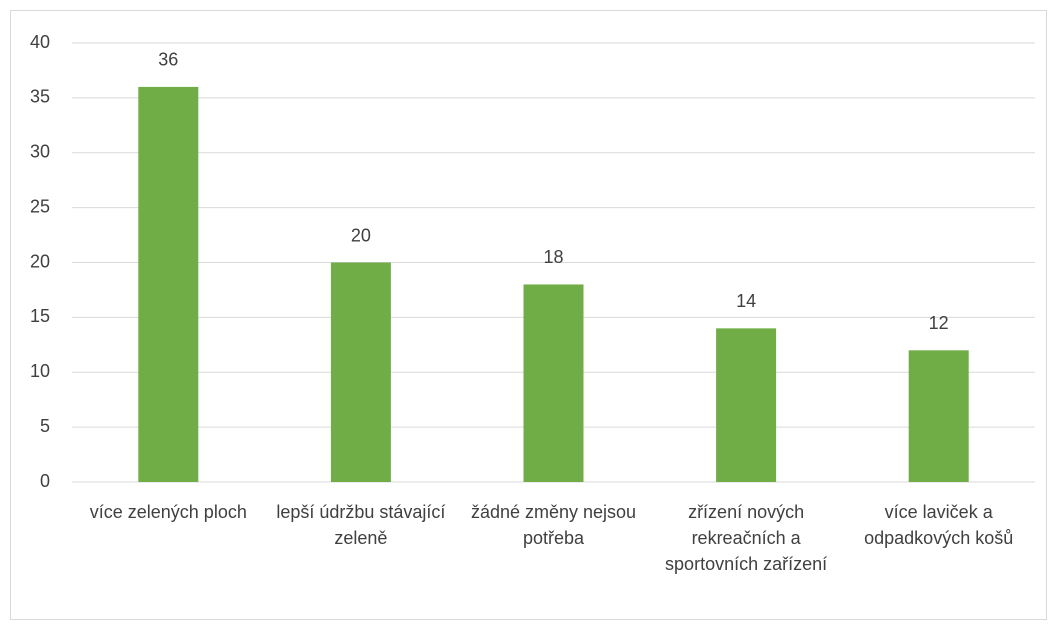 The height and width of the screenshot is (624, 1057). I want to click on x-tick-label: více zelených ploch, so click(168, 512).